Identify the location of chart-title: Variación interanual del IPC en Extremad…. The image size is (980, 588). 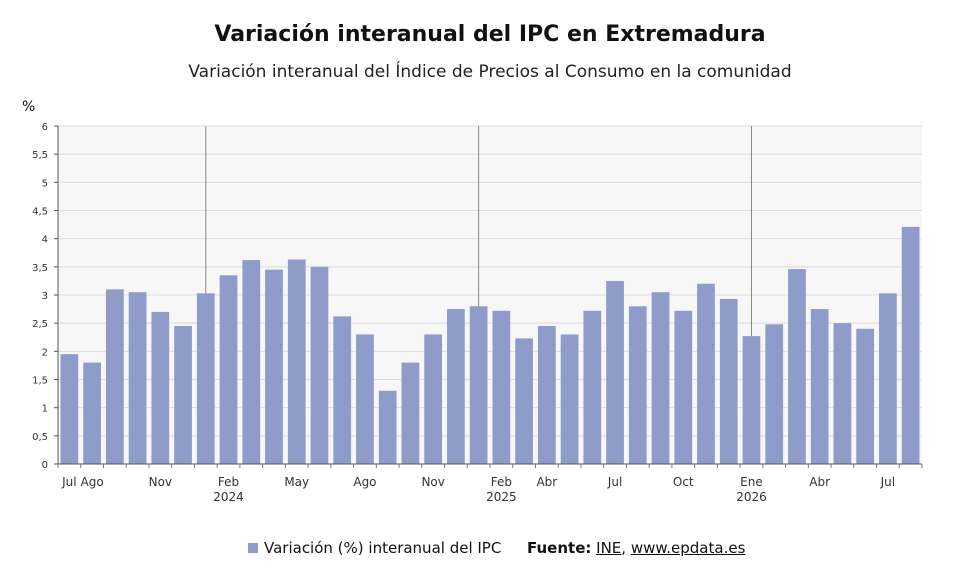
(490, 34).